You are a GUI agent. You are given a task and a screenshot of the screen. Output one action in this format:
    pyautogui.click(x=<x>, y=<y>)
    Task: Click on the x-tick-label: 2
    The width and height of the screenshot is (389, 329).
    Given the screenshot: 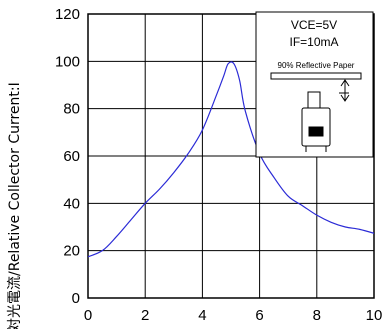 What is the action you would take?
    pyautogui.click(x=145, y=315)
    